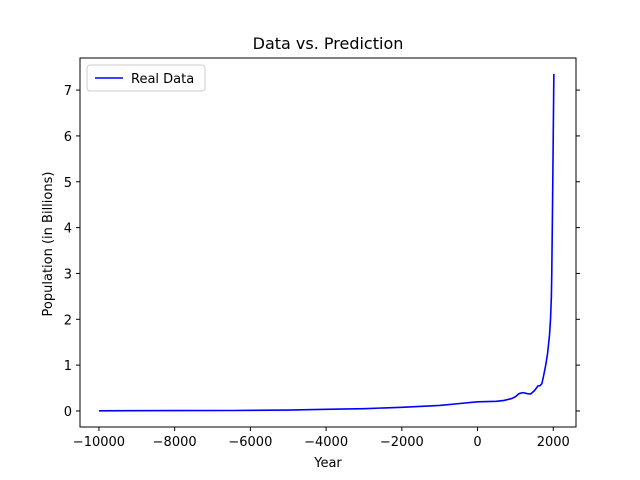 This screenshot has height=480, width=640. Describe the element at coordinates (68, 366) in the screenshot. I see `y-tick-label: 1` at that location.